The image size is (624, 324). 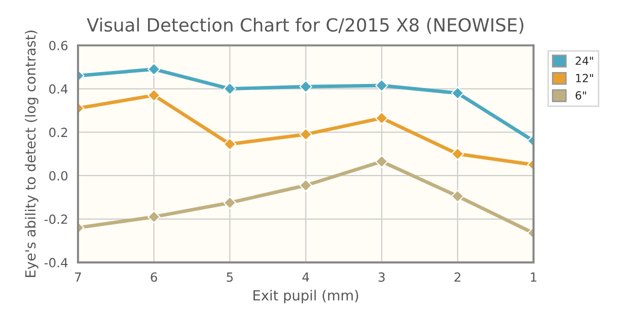 What do you see at coordinates (306, 297) in the screenshot?
I see `x-axis-title: Exit pupil (mm)` at bounding box center [306, 297].